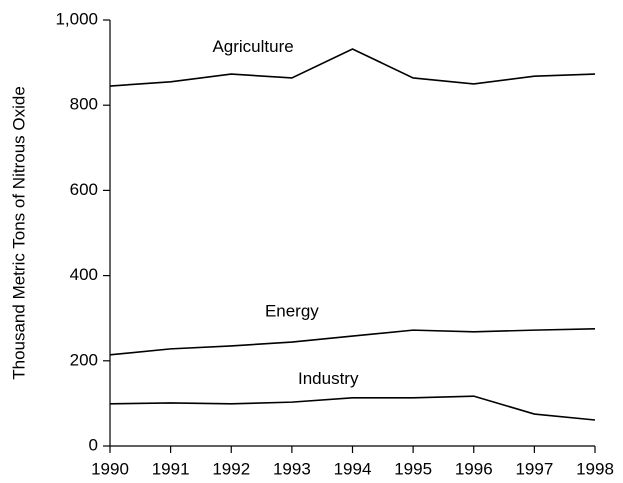 This screenshot has height=483, width=623. Describe the element at coordinates (353, 468) in the screenshot. I see `x-tick-label: 1994` at that location.